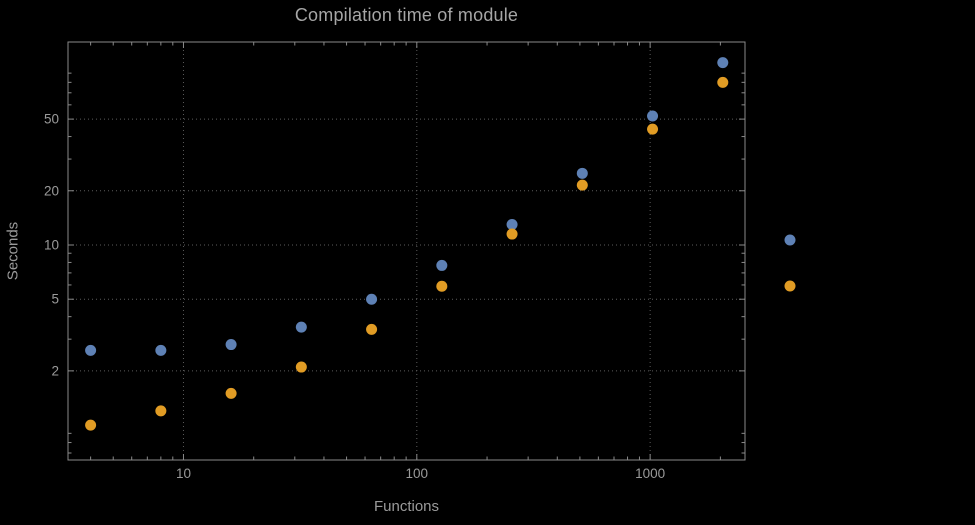  What do you see at coordinates (406, 506) in the screenshot?
I see `x-axis-label: Functions` at bounding box center [406, 506].